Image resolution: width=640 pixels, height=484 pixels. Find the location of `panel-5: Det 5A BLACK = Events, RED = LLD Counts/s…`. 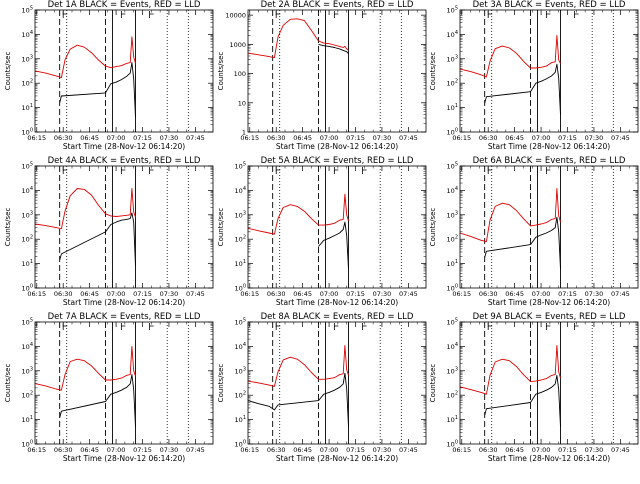

panel-5: Det 5A BLACK = Events, RED = LLD Counts/s… is located at coordinates (322, 231).